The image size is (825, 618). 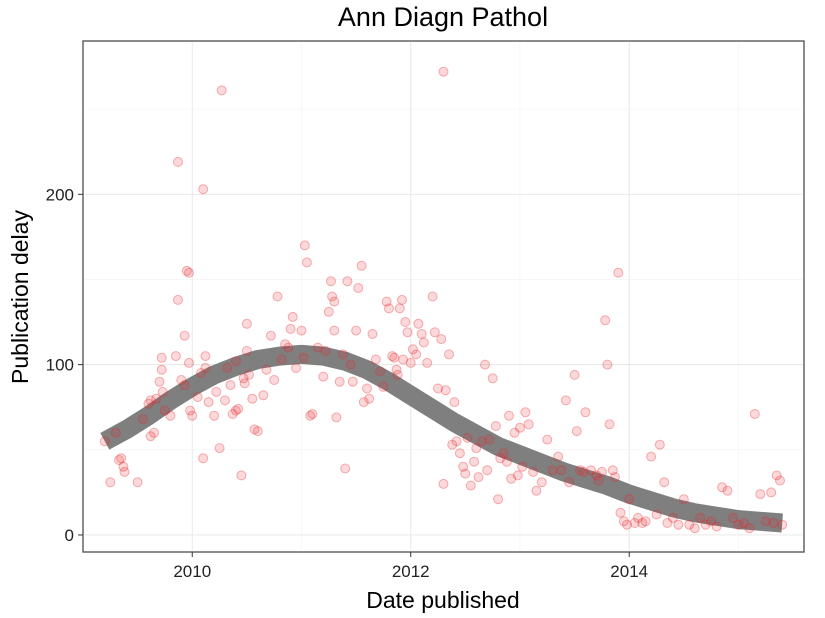 I want to click on x-axis-title: Date published, so click(x=442, y=600).